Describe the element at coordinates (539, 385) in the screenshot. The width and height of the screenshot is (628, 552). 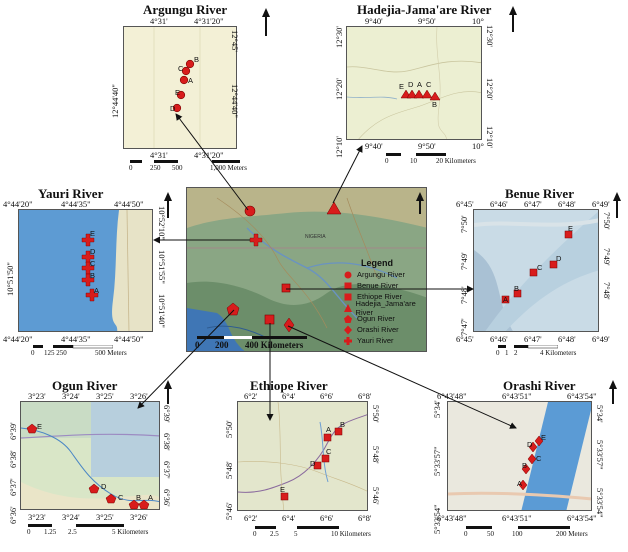
I see `orashi-title: Orashi River` at that location.